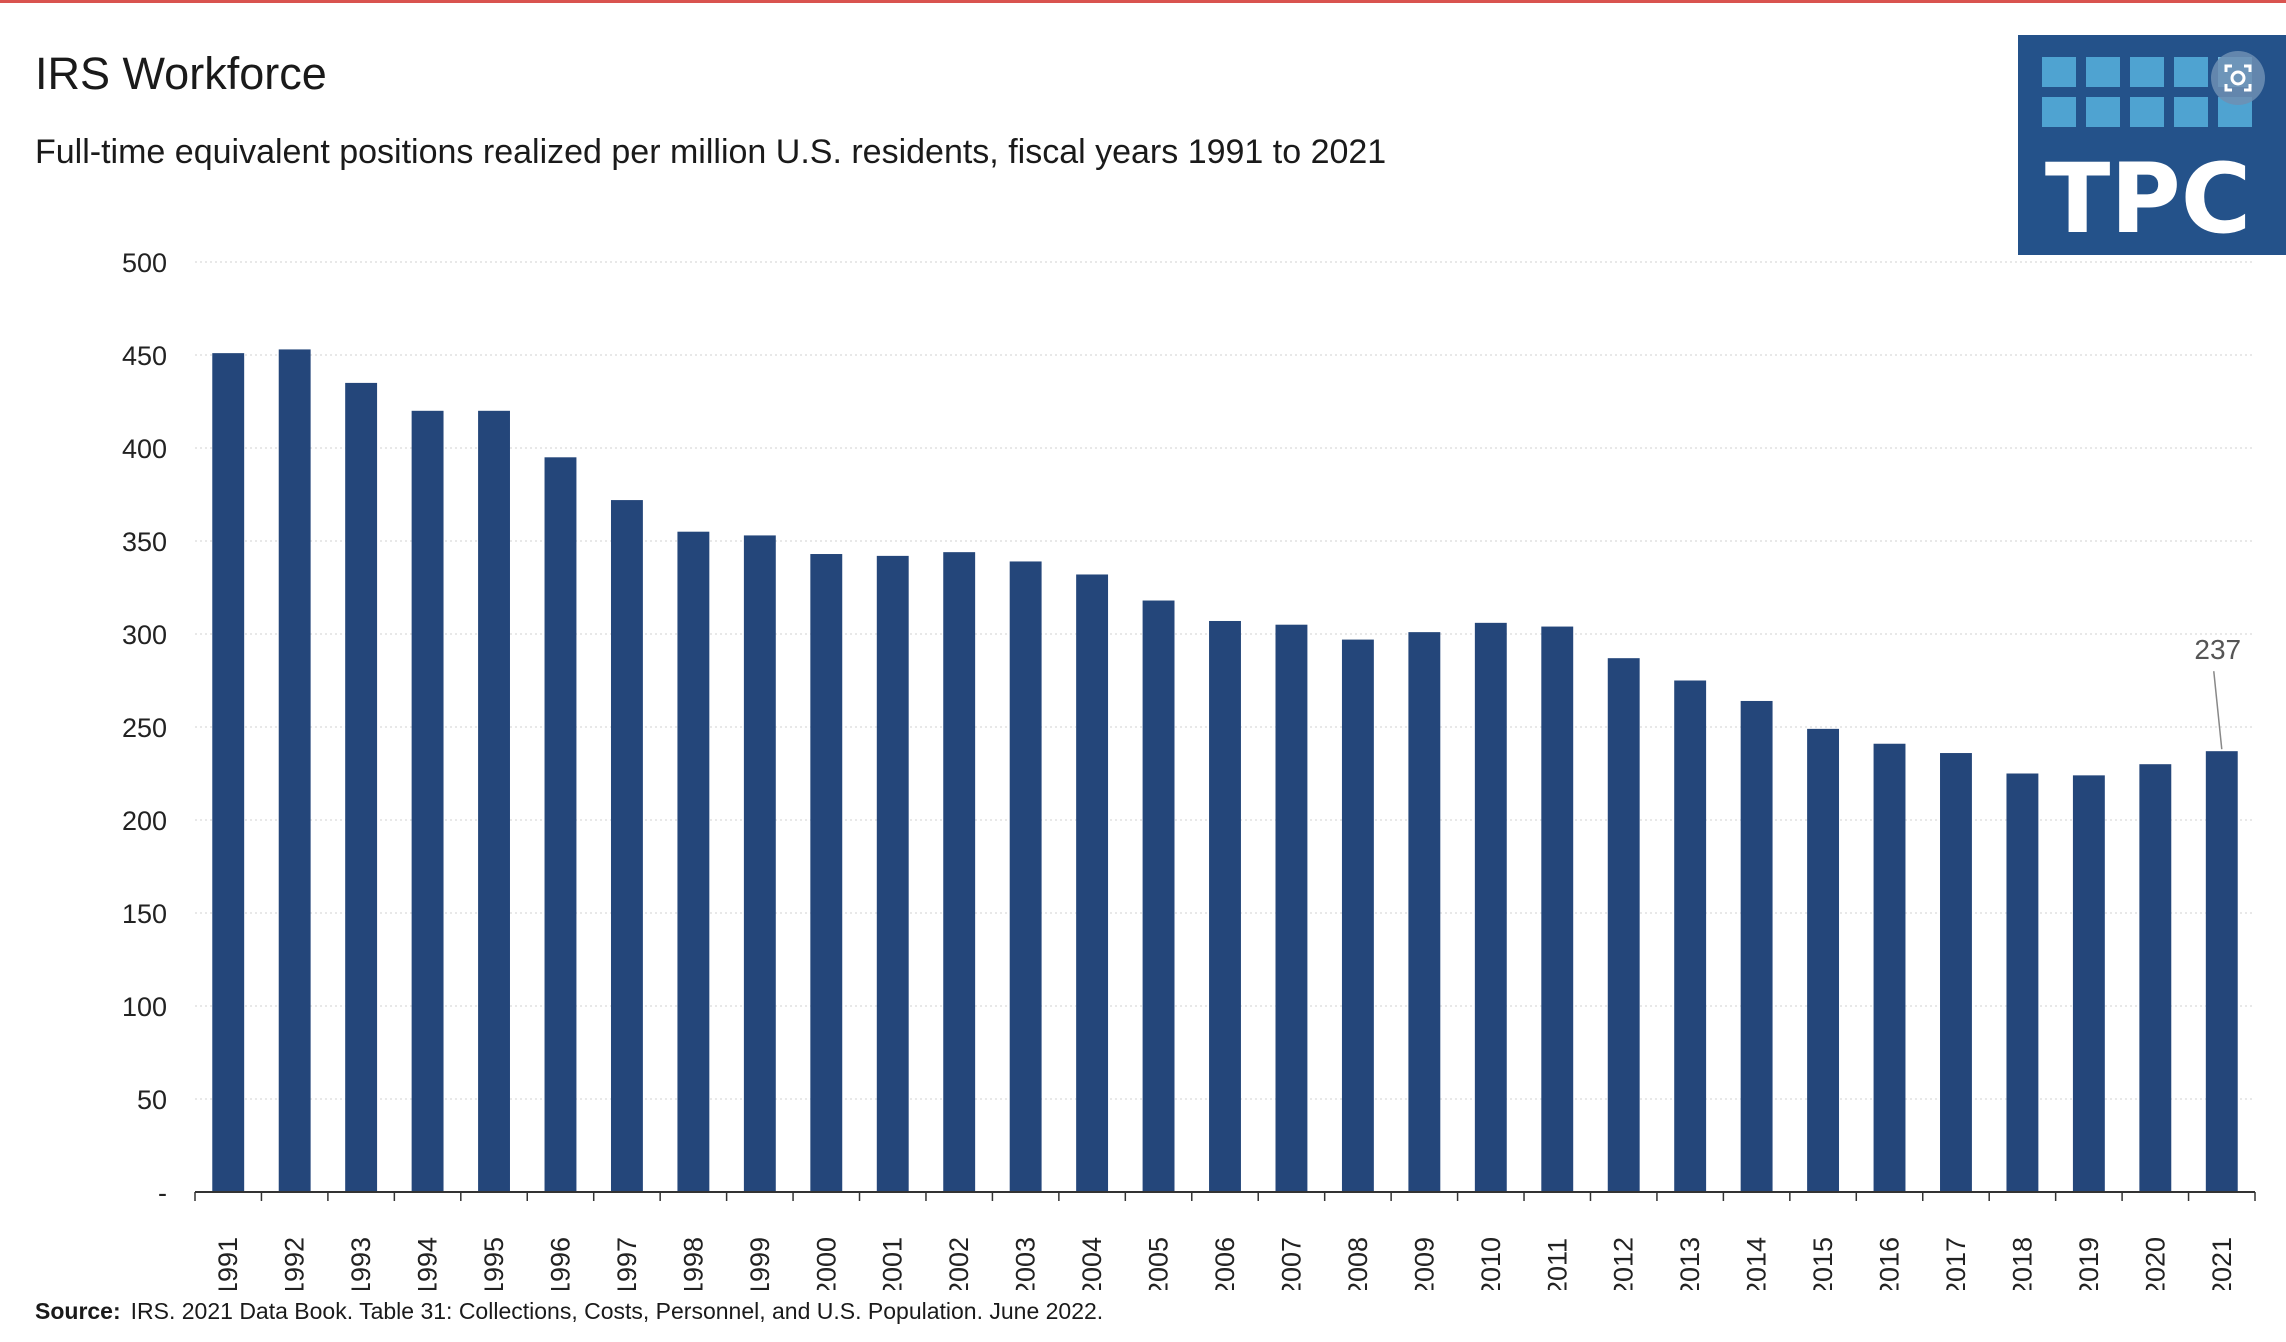 Image resolution: width=2286 pixels, height=1342 pixels. Describe the element at coordinates (2238, 78) in the screenshot. I see `image-search-icon` at that location.